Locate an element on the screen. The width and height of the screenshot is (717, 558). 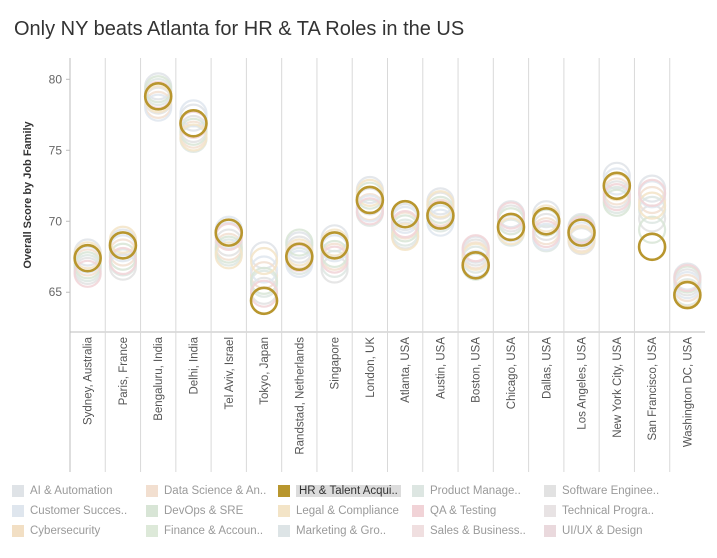
x-category-label: Delhi, India is located at coordinates (194, 365).